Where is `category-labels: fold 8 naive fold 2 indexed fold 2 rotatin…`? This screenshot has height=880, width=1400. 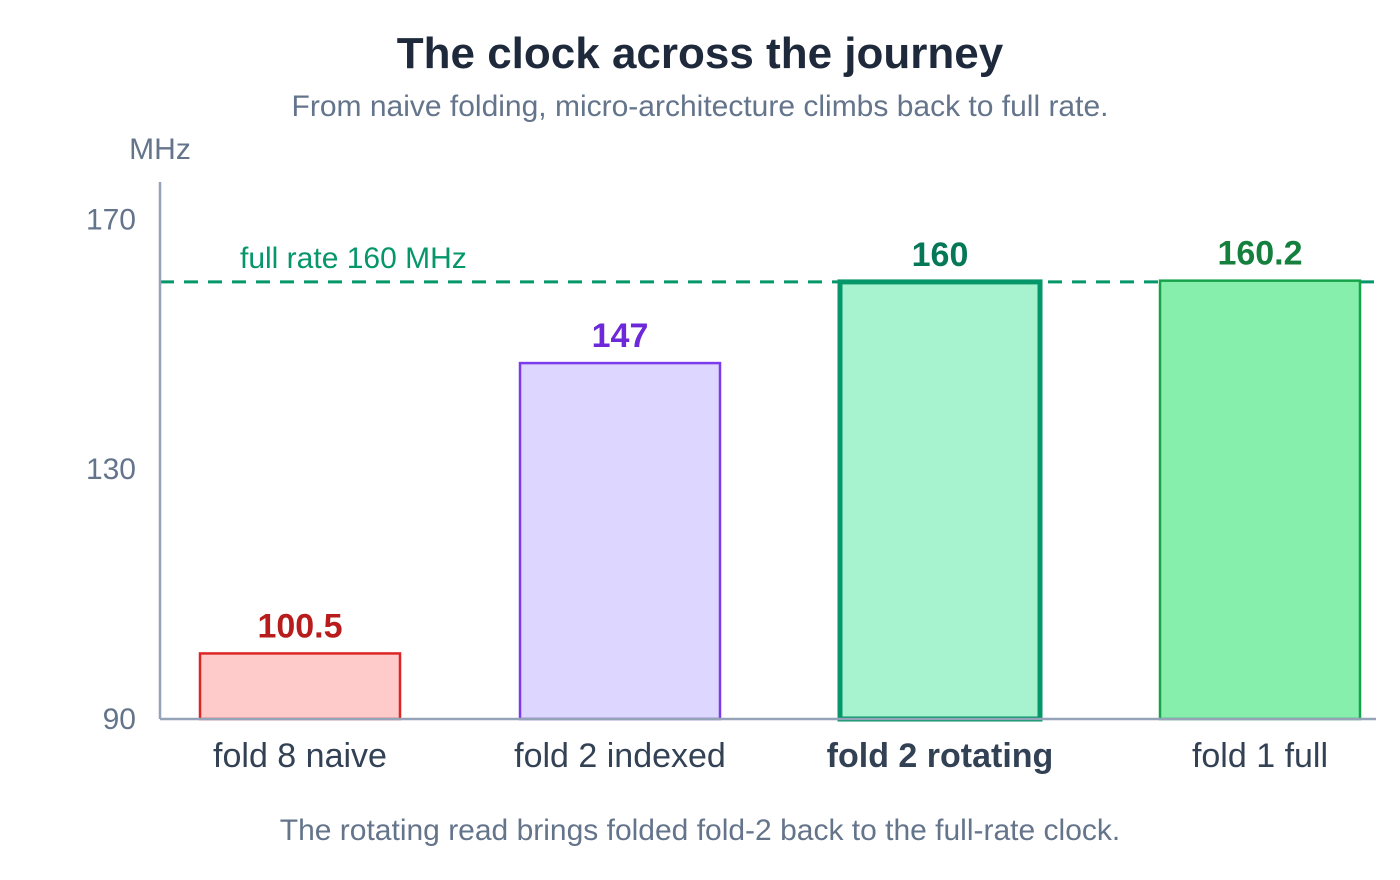 category-labels: fold 8 naive fold 2 indexed fold 2 rotatin… is located at coordinates (770, 756).